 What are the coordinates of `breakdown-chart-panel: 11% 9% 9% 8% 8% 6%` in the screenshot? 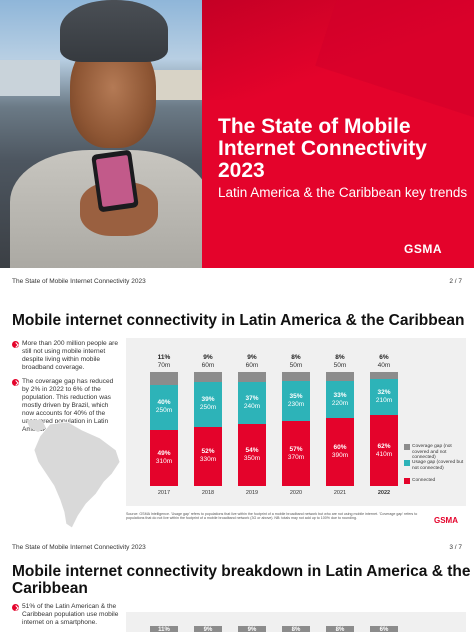 It's located at (296, 622).